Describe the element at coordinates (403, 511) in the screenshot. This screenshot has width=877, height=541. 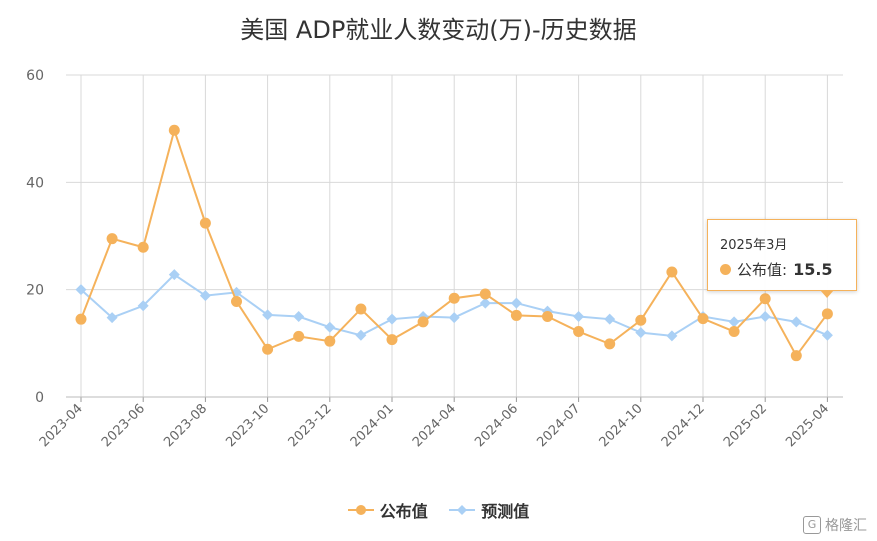
I see `legend-label-published: 公布值` at that location.